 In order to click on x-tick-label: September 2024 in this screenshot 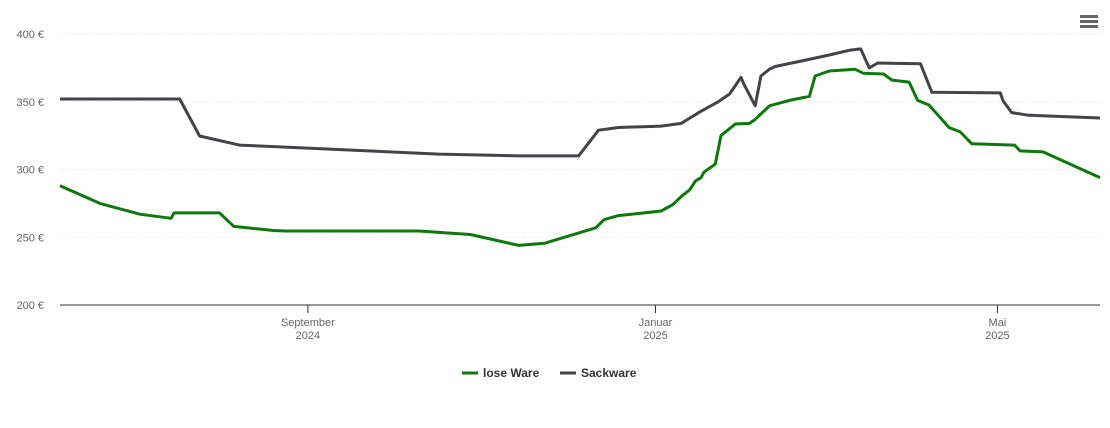, I will do `click(308, 329)`.